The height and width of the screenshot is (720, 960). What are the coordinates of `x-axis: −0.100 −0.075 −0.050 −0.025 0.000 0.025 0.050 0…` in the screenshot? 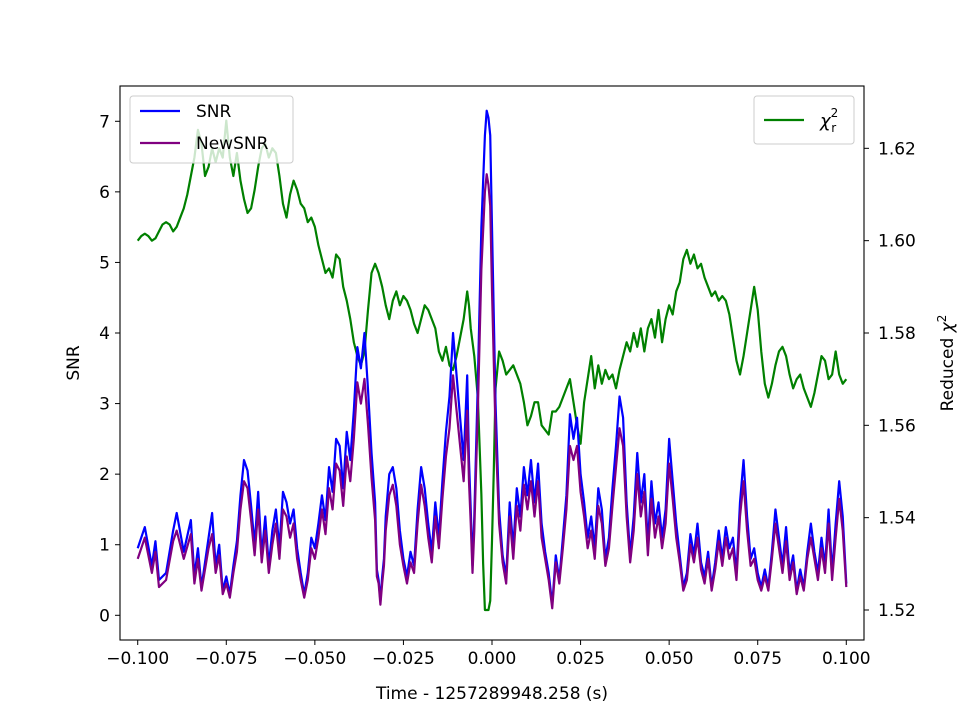 It's located at (488, 654).